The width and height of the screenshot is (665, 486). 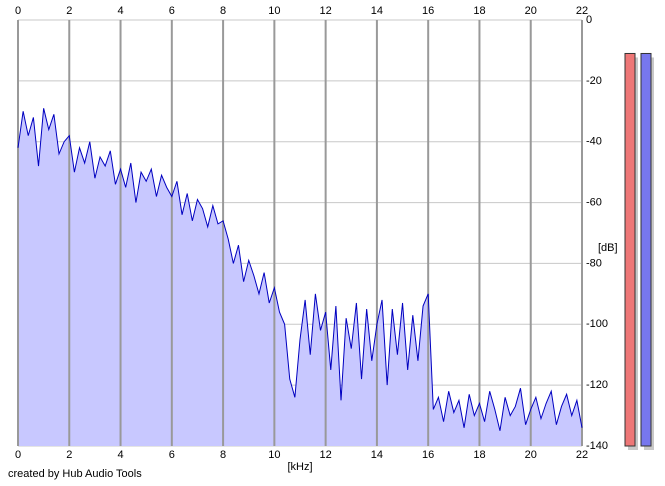 I want to click on x-tick-label-top: 10, so click(x=274, y=11).